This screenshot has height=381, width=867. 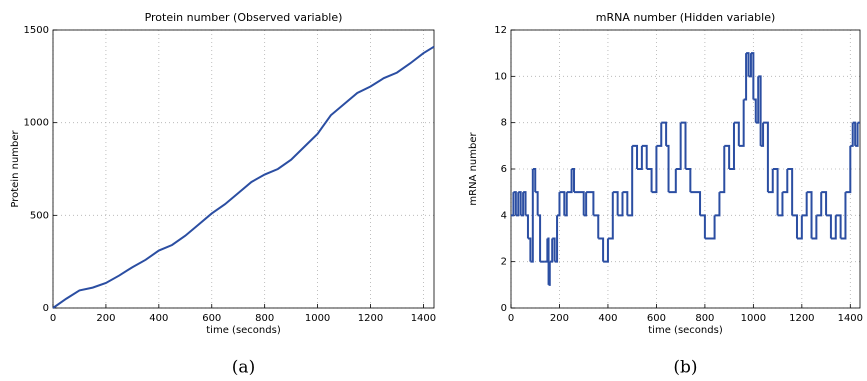 I want to click on y-axis-label: mRNA number, so click(x=473, y=169).